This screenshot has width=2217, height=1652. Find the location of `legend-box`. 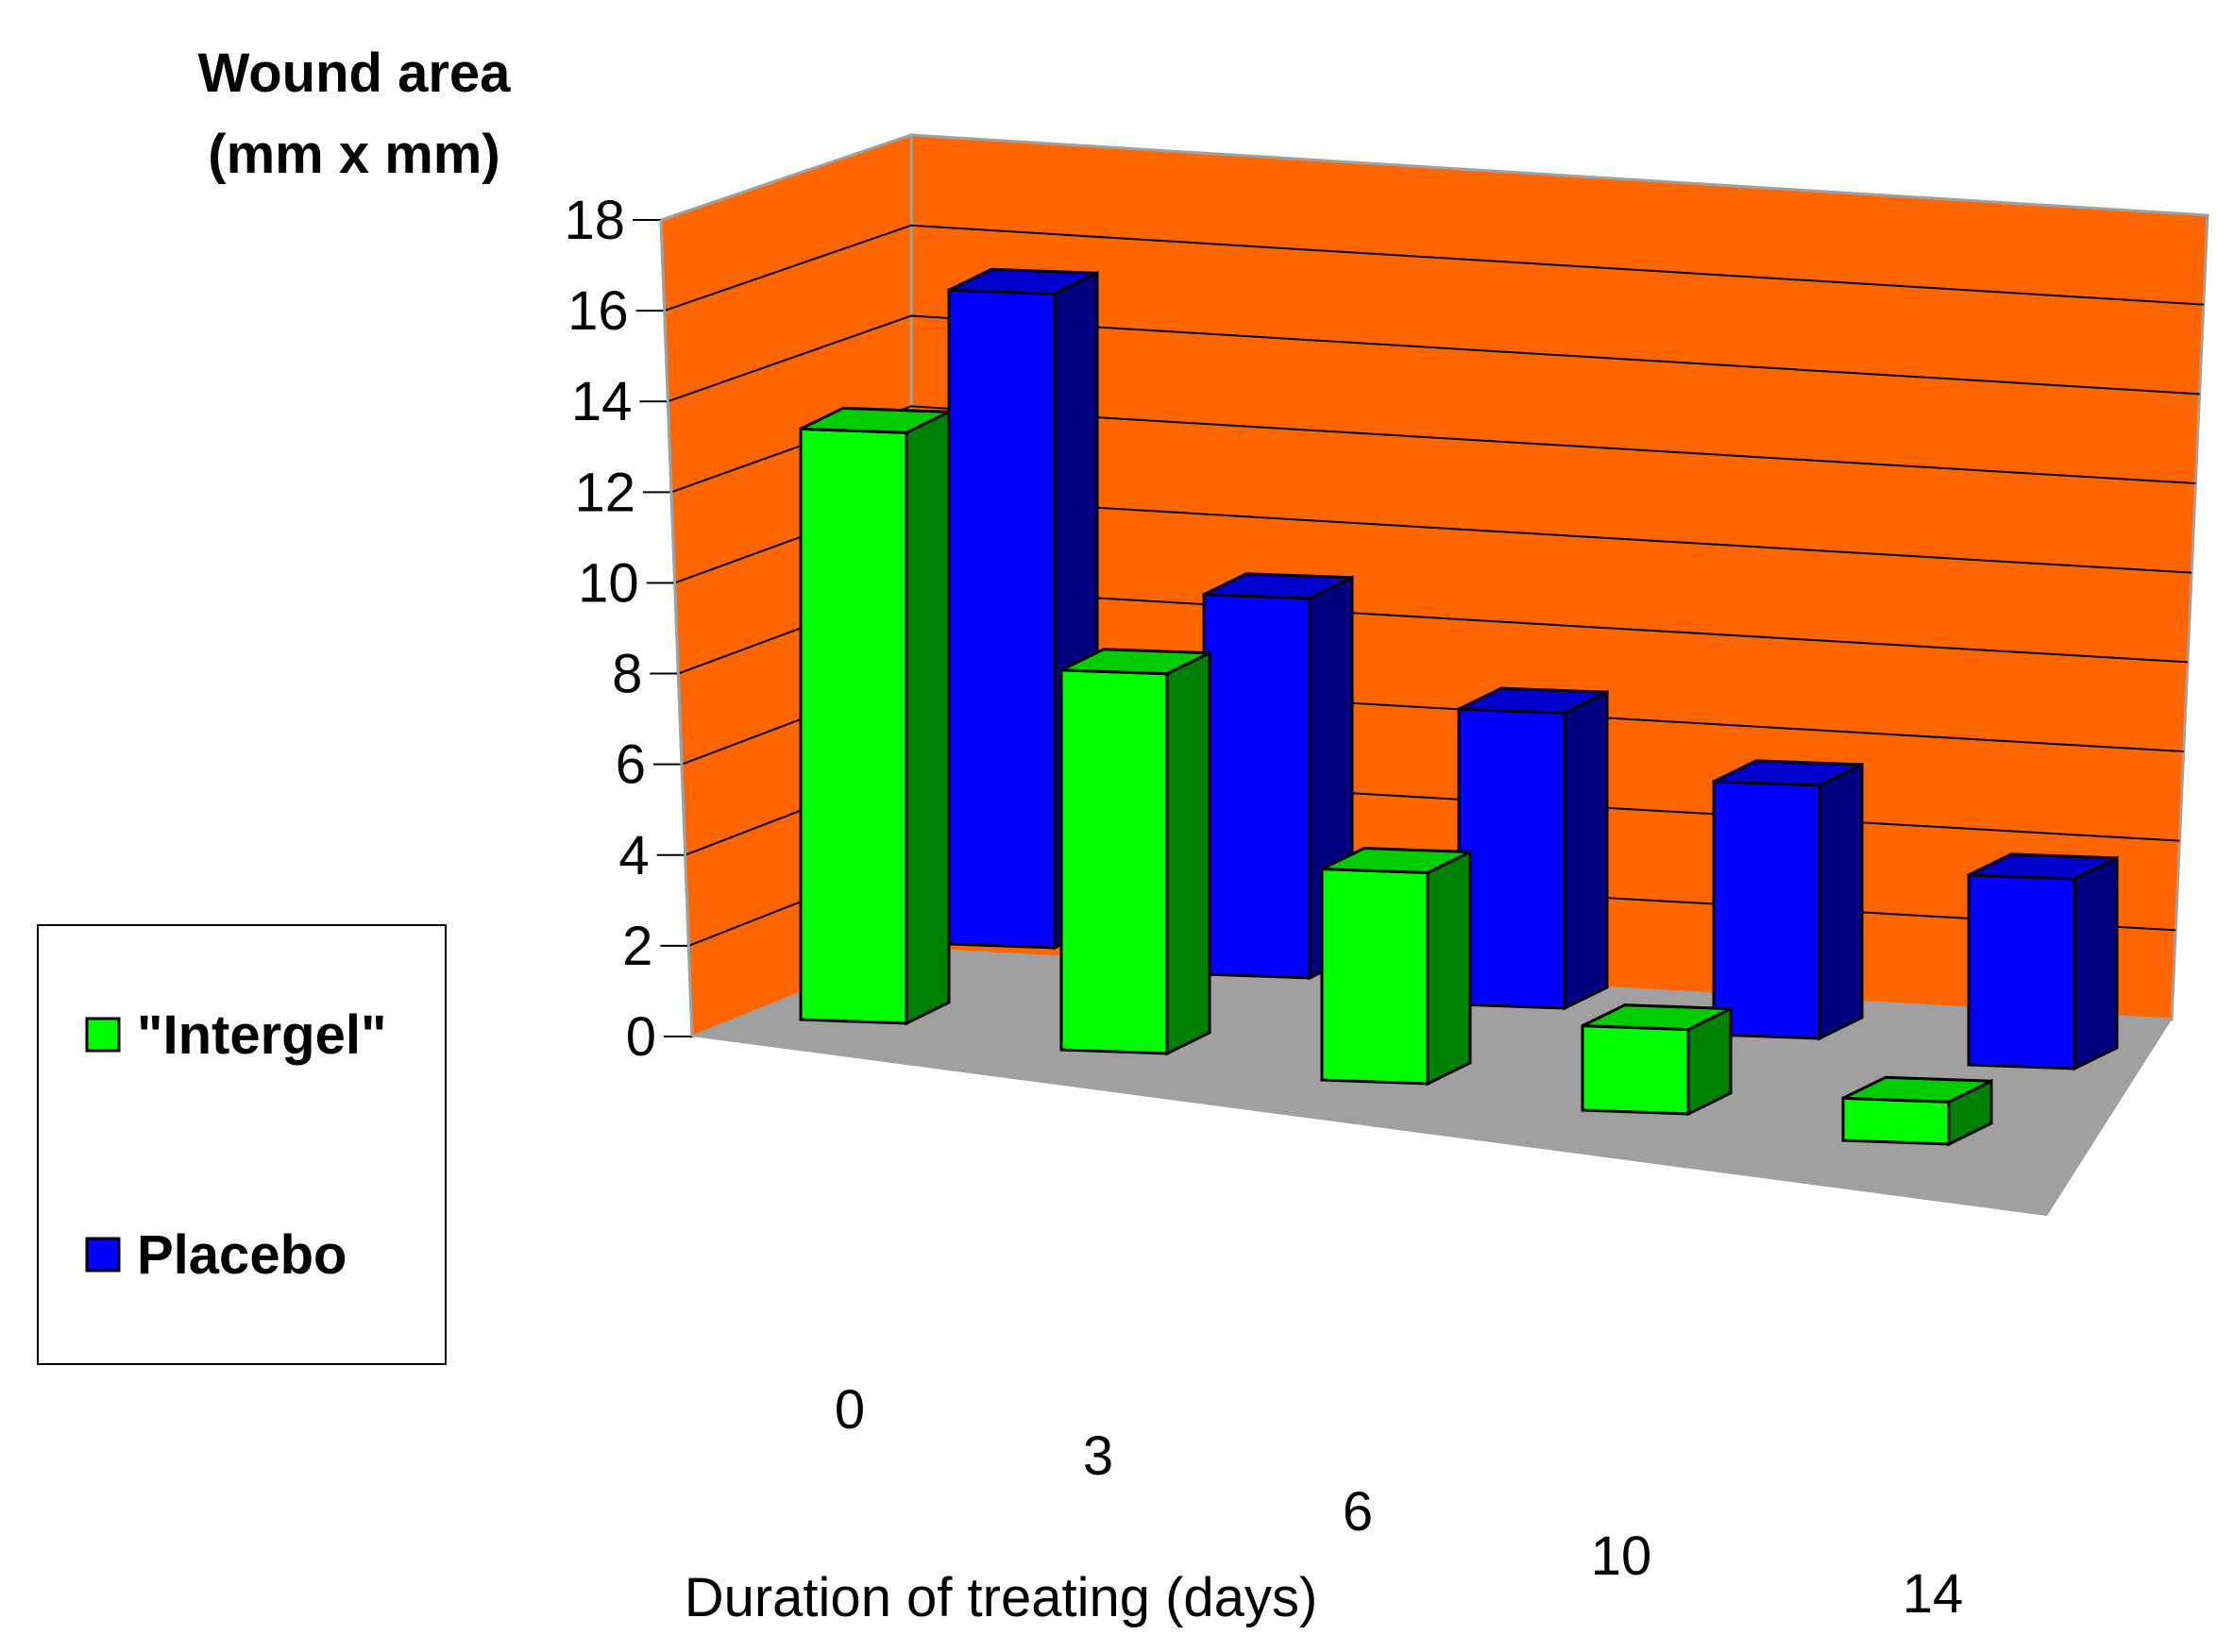

legend-box is located at coordinates (242, 1144).